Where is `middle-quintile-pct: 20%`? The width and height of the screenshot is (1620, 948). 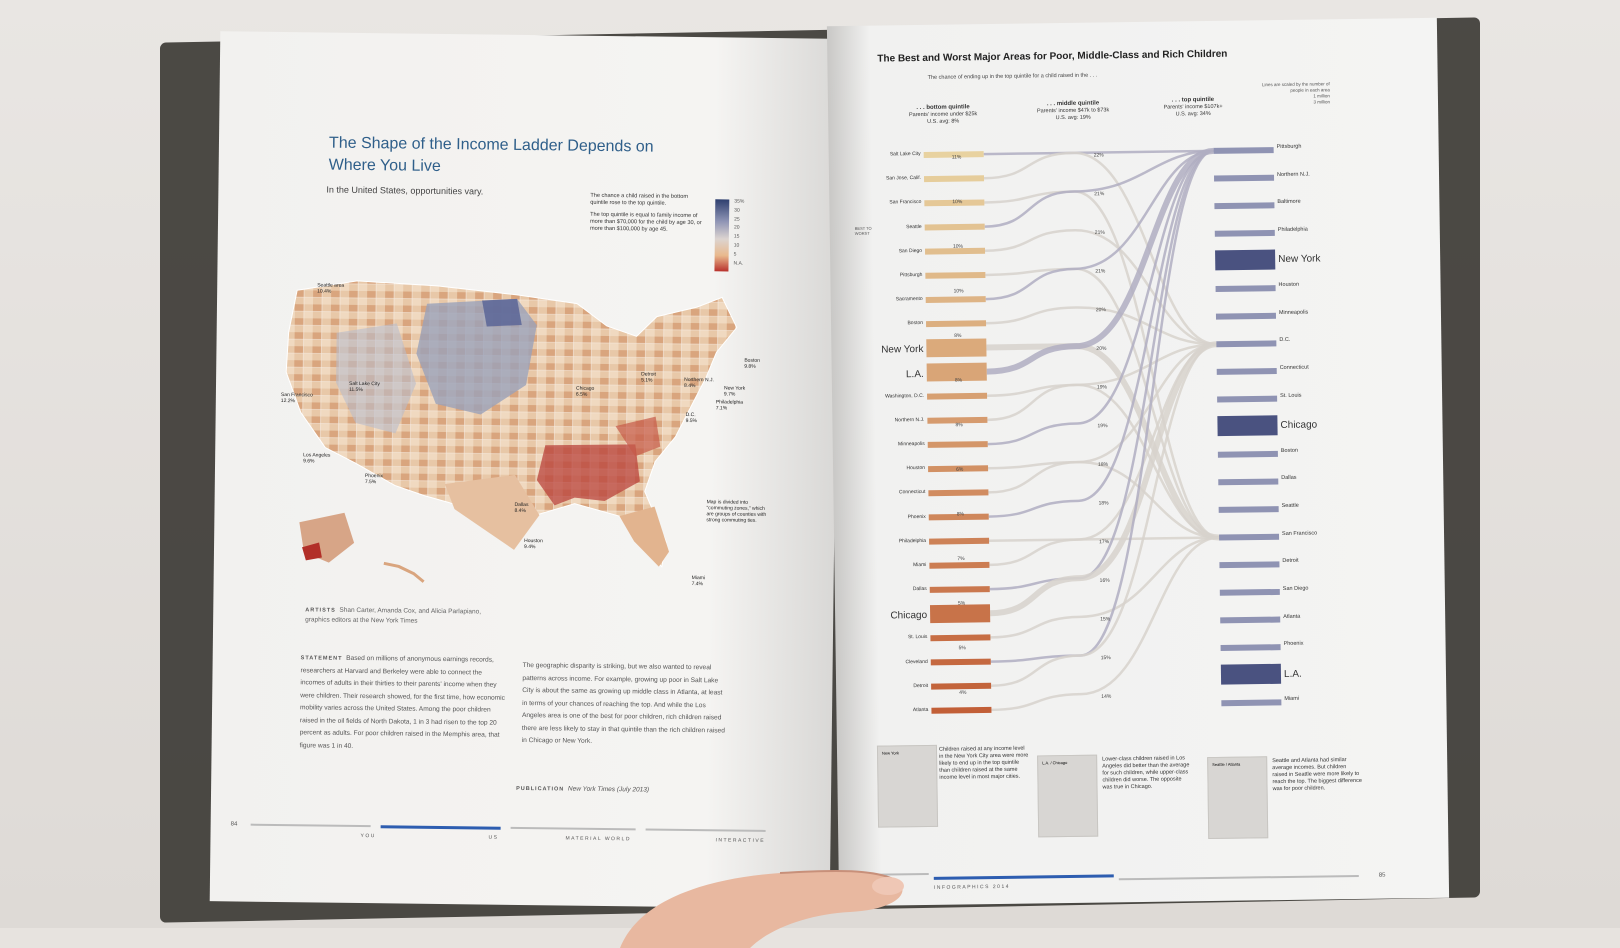 middle-quintile-pct: 20% is located at coordinates (1101, 310).